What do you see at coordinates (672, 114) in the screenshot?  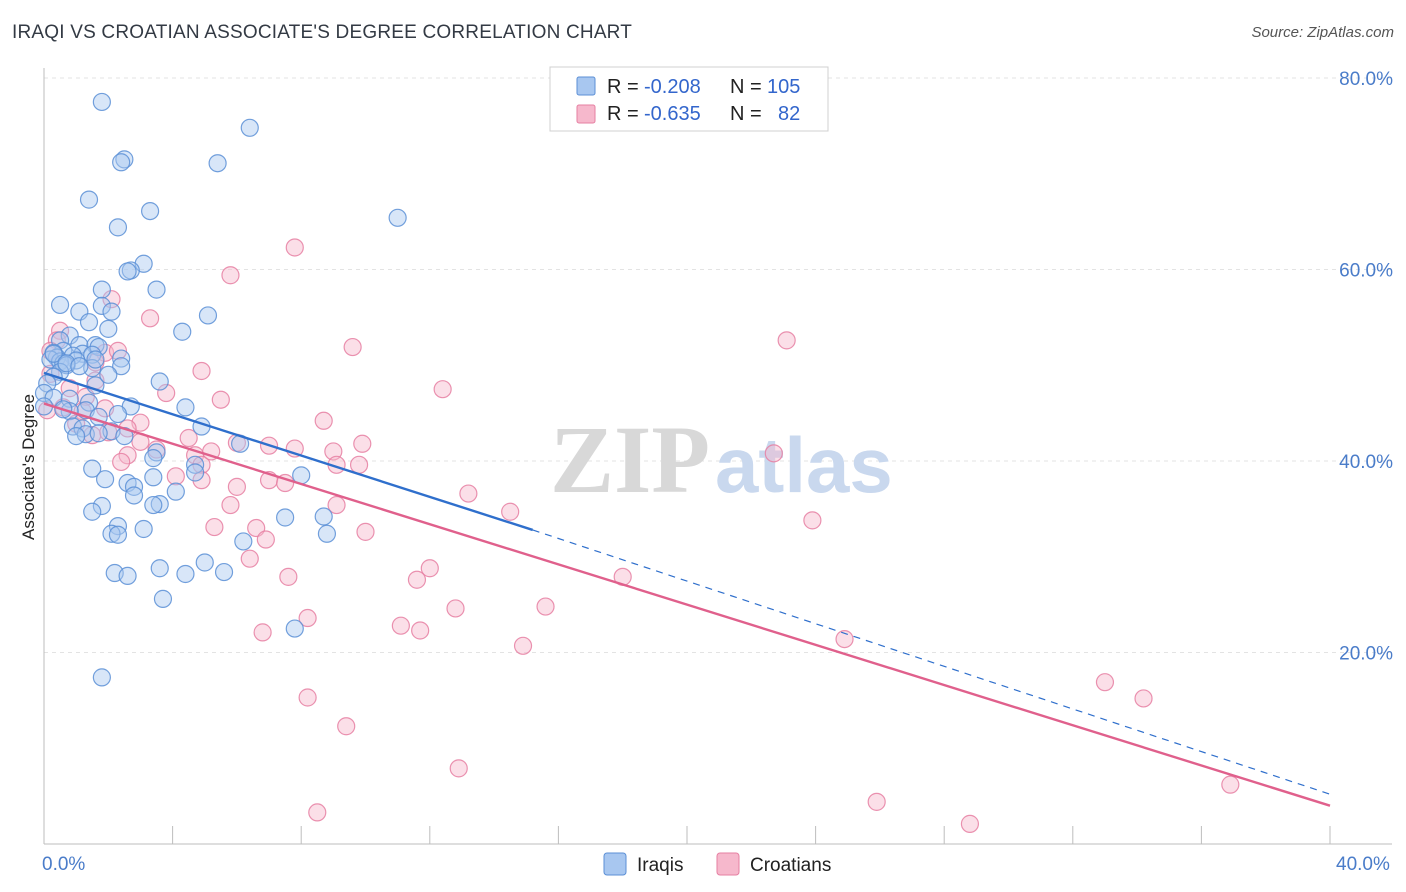 I see `legend-croatians-r-value: -0.635` at bounding box center [672, 114].